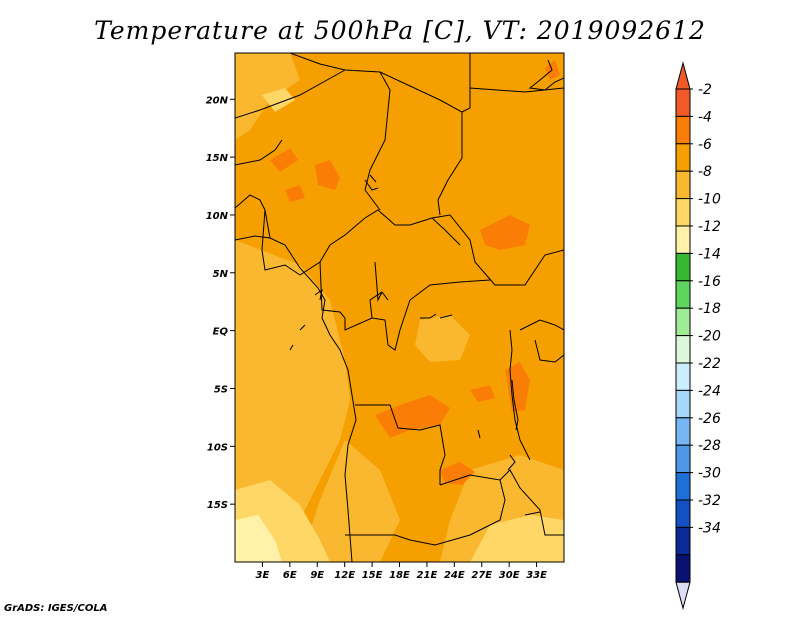 The height and width of the screenshot is (618, 800). I want to click on colorbar-label: -10, so click(709, 200).